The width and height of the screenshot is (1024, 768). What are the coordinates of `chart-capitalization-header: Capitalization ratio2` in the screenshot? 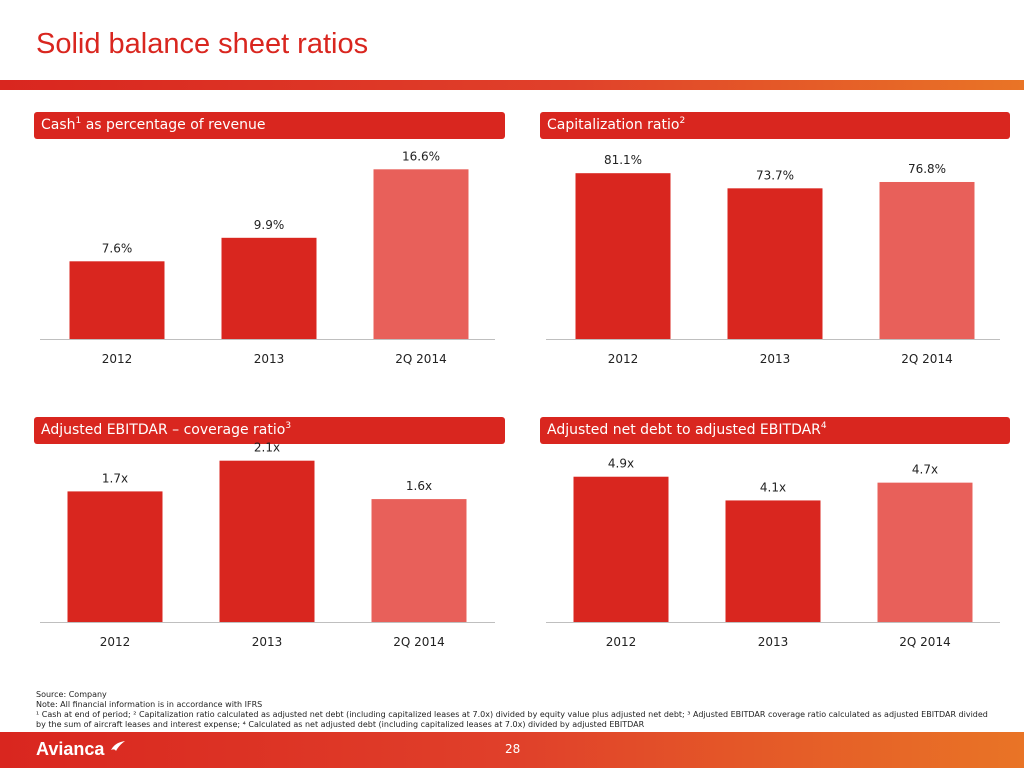 It's located at (775, 125).